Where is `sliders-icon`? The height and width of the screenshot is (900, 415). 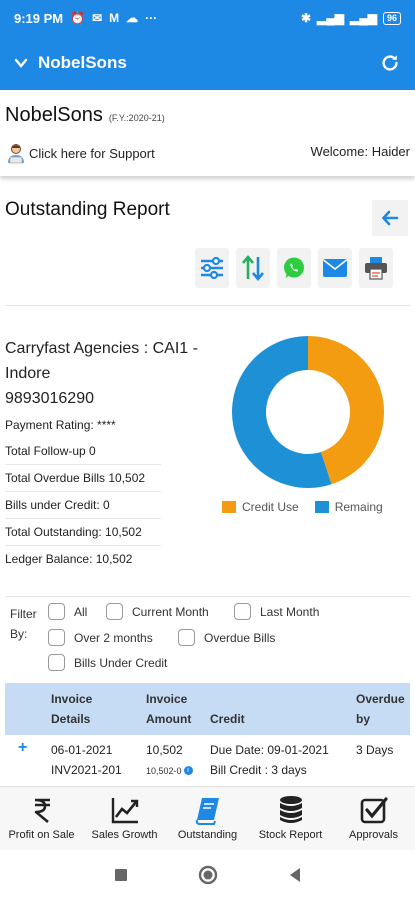 sliders-icon is located at coordinates (212, 268).